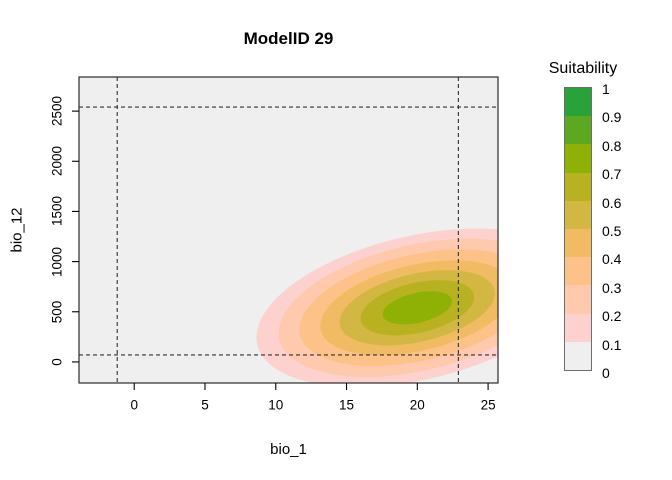 The width and height of the screenshot is (672, 480). Describe the element at coordinates (606, 89) in the screenshot. I see `legend-tick-label: 1` at that location.